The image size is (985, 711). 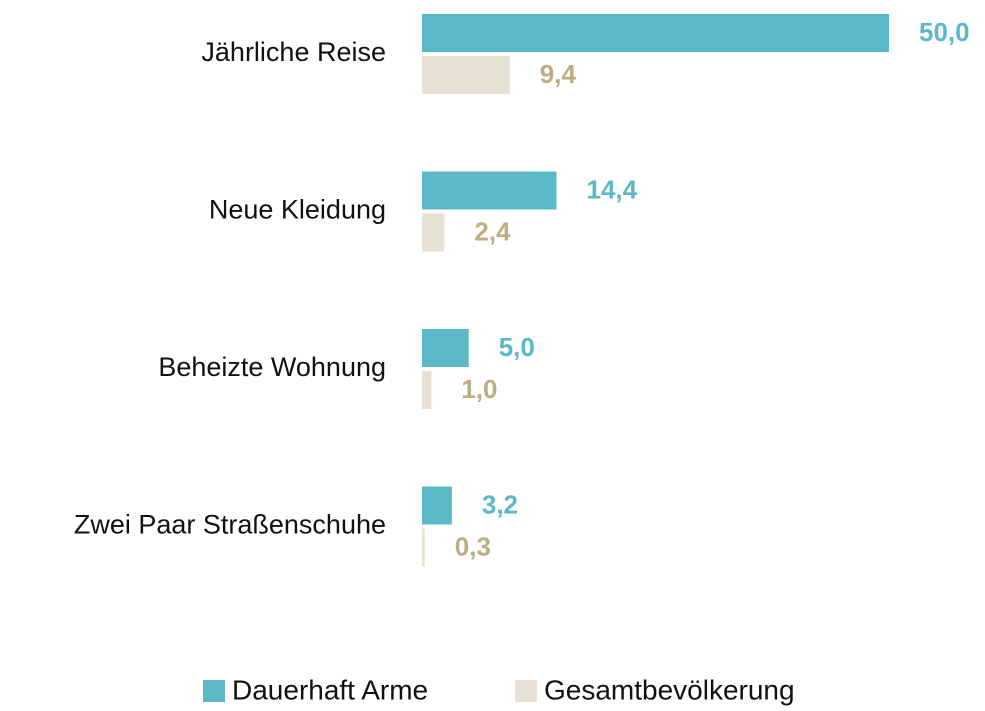 What do you see at coordinates (330, 689) in the screenshot?
I see `legend-label: Dauerhaft Arme` at bounding box center [330, 689].